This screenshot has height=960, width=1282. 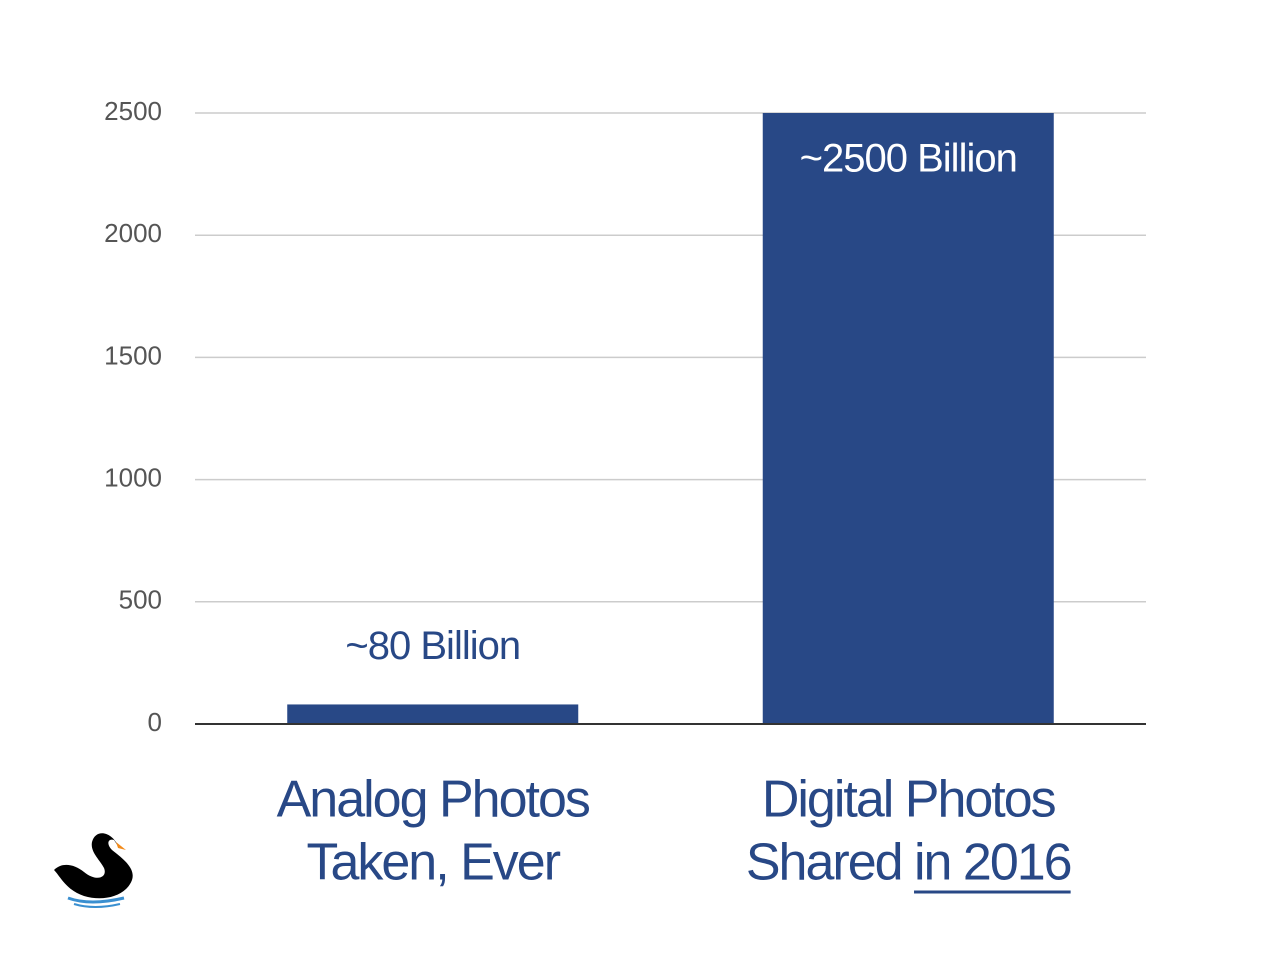 I want to click on swan-beak, so click(x=121, y=846).